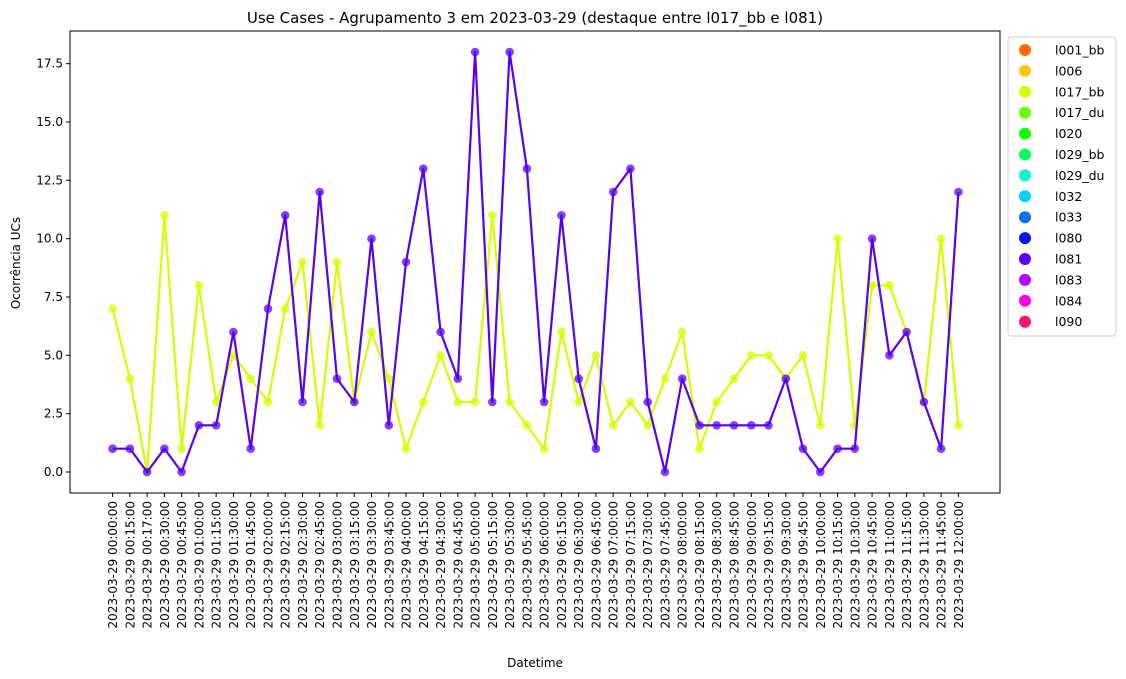 The image size is (1126, 679). I want to click on x-tick-label: 2023-03-29 02:45:00, so click(320, 564).